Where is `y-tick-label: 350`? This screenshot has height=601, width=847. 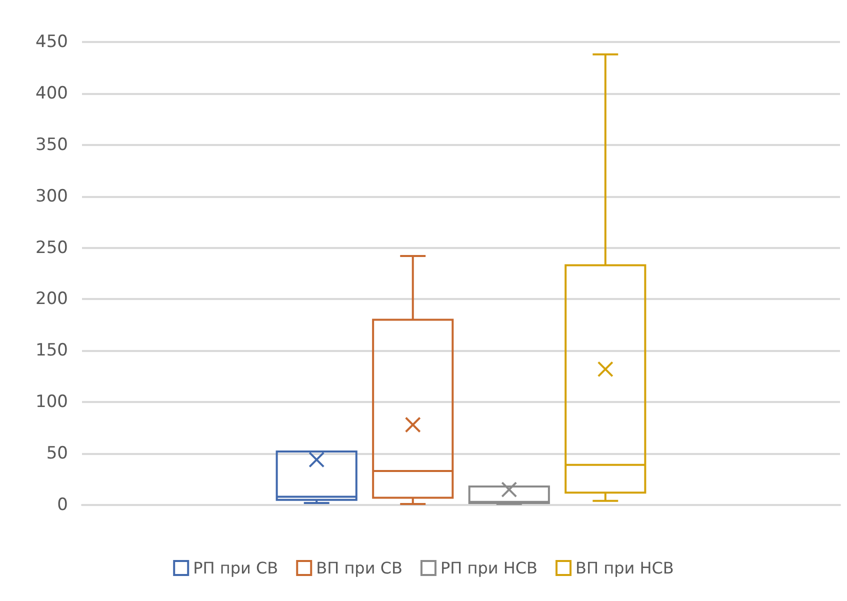
y-tick-label: 350 is located at coordinates (52, 144).